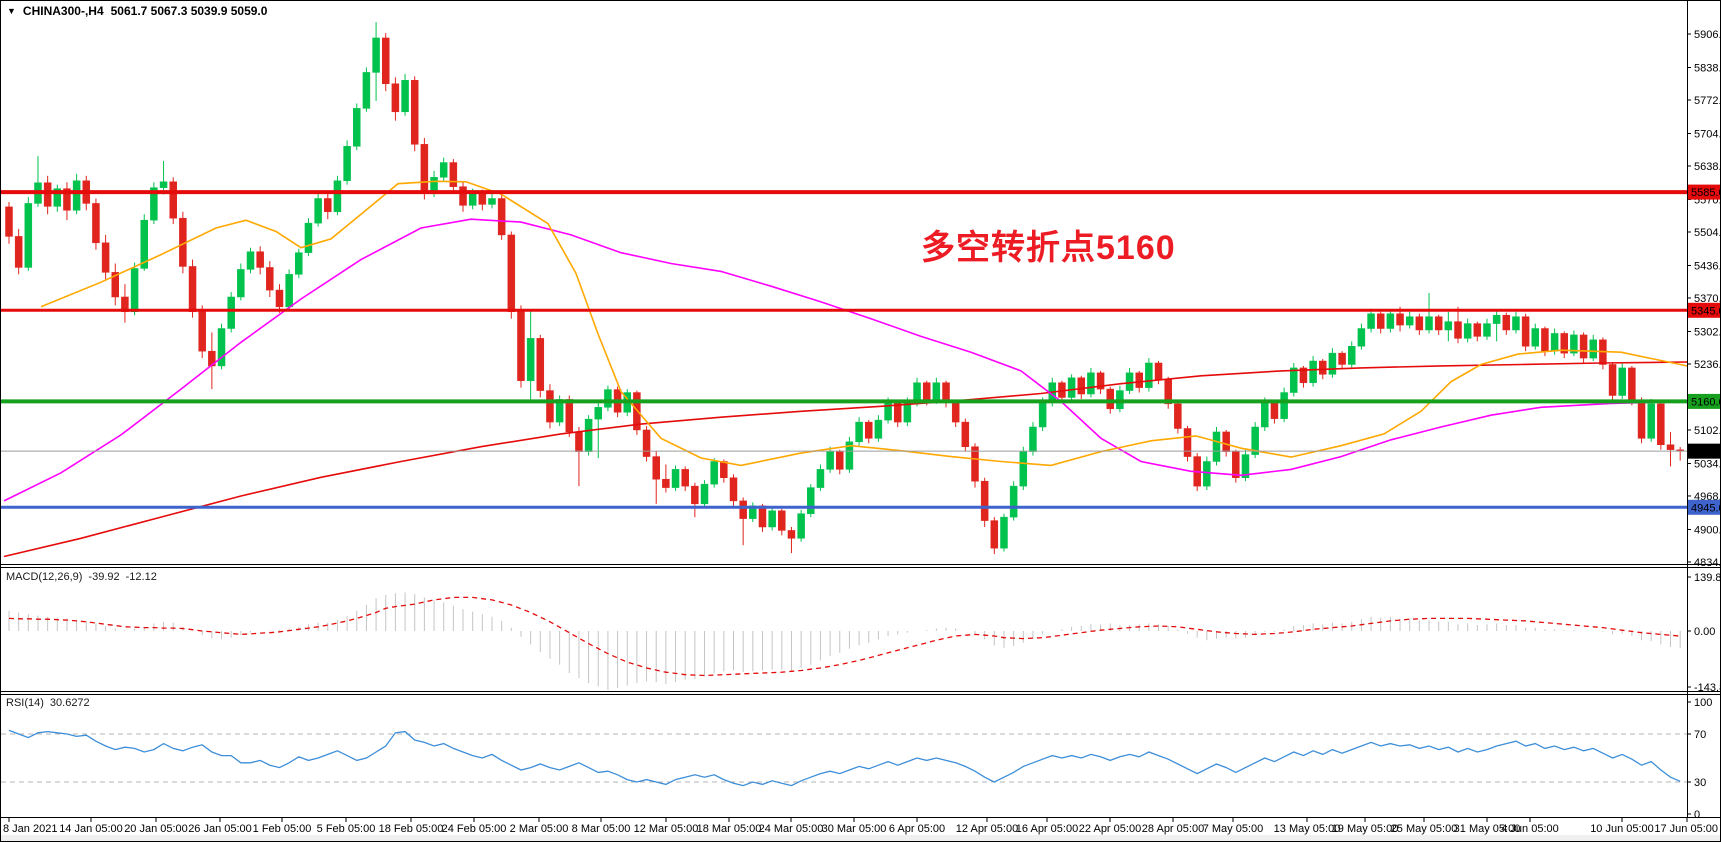 Image resolution: width=1721 pixels, height=842 pixels. Describe the element at coordinates (601, 829) in the screenshot. I see `time-tick-label: 8 Mar 05:00` at that location.